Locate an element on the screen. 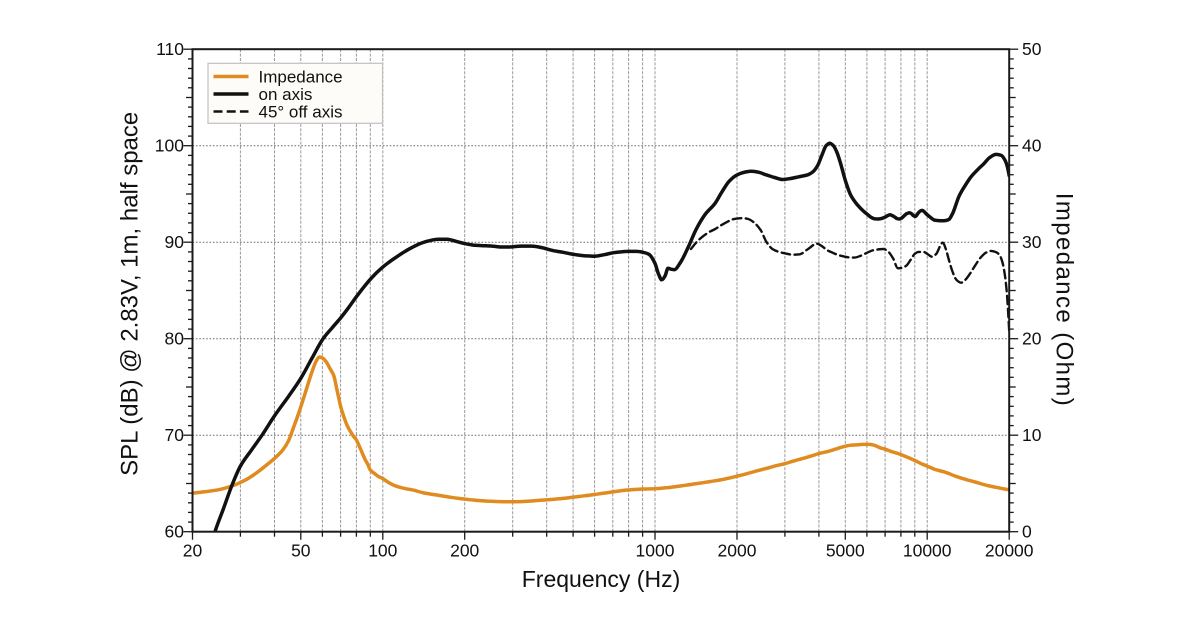  svg-text: 45° off axis is located at coordinates (301, 111).